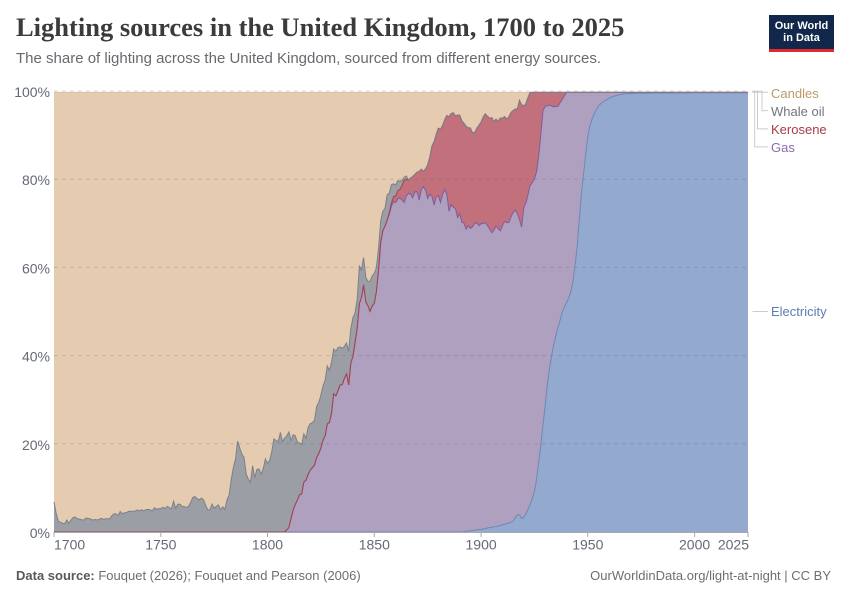 The image size is (850, 600). What do you see at coordinates (694, 545) in the screenshot?
I see `svg-text: 2000` at bounding box center [694, 545].